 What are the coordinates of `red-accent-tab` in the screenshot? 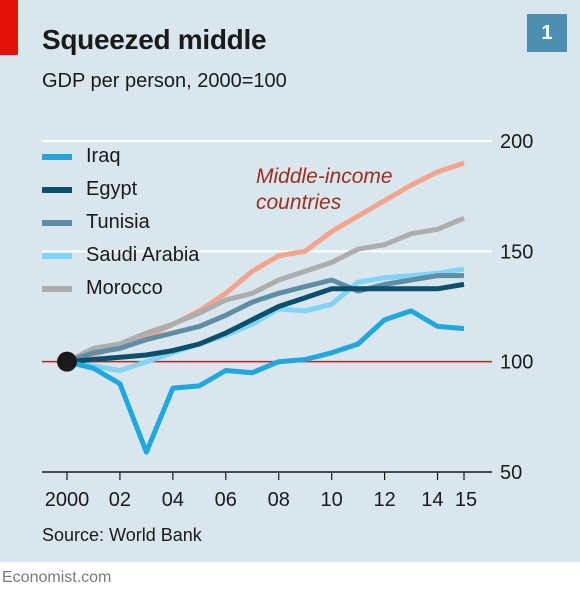 It's located at (9, 27).